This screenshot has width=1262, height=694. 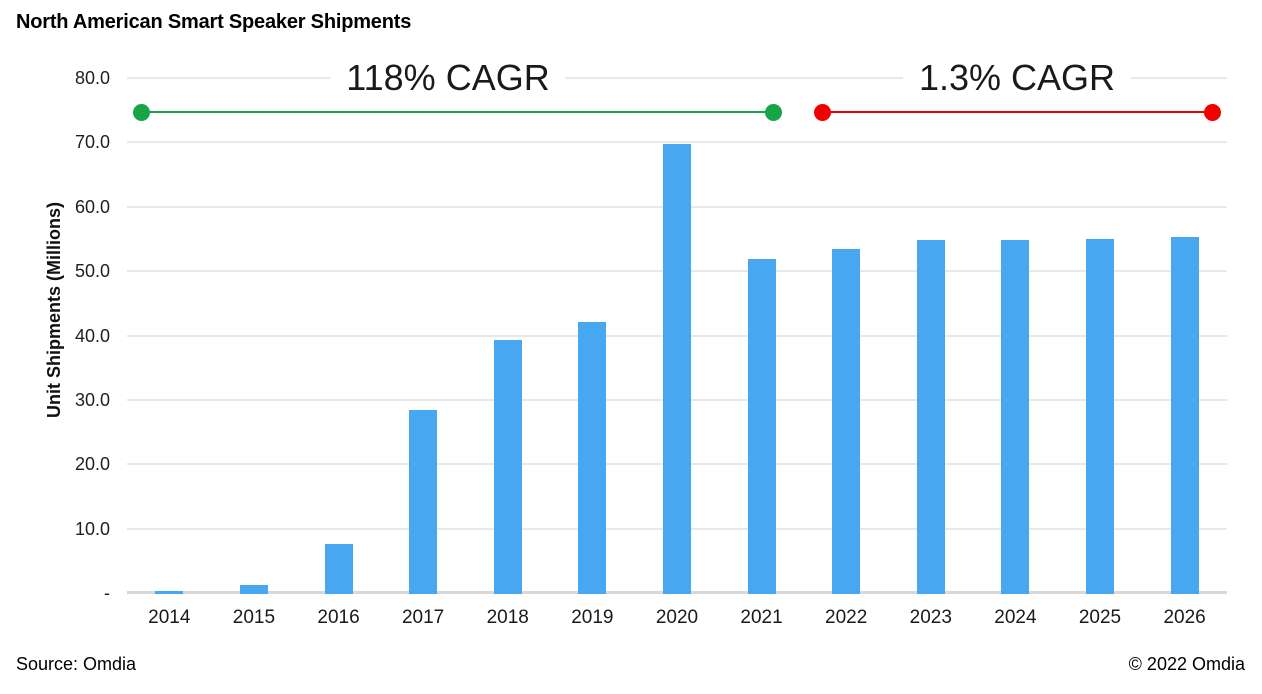 I want to click on copyright-text: © 2022 Omdia, so click(x=1186, y=664).